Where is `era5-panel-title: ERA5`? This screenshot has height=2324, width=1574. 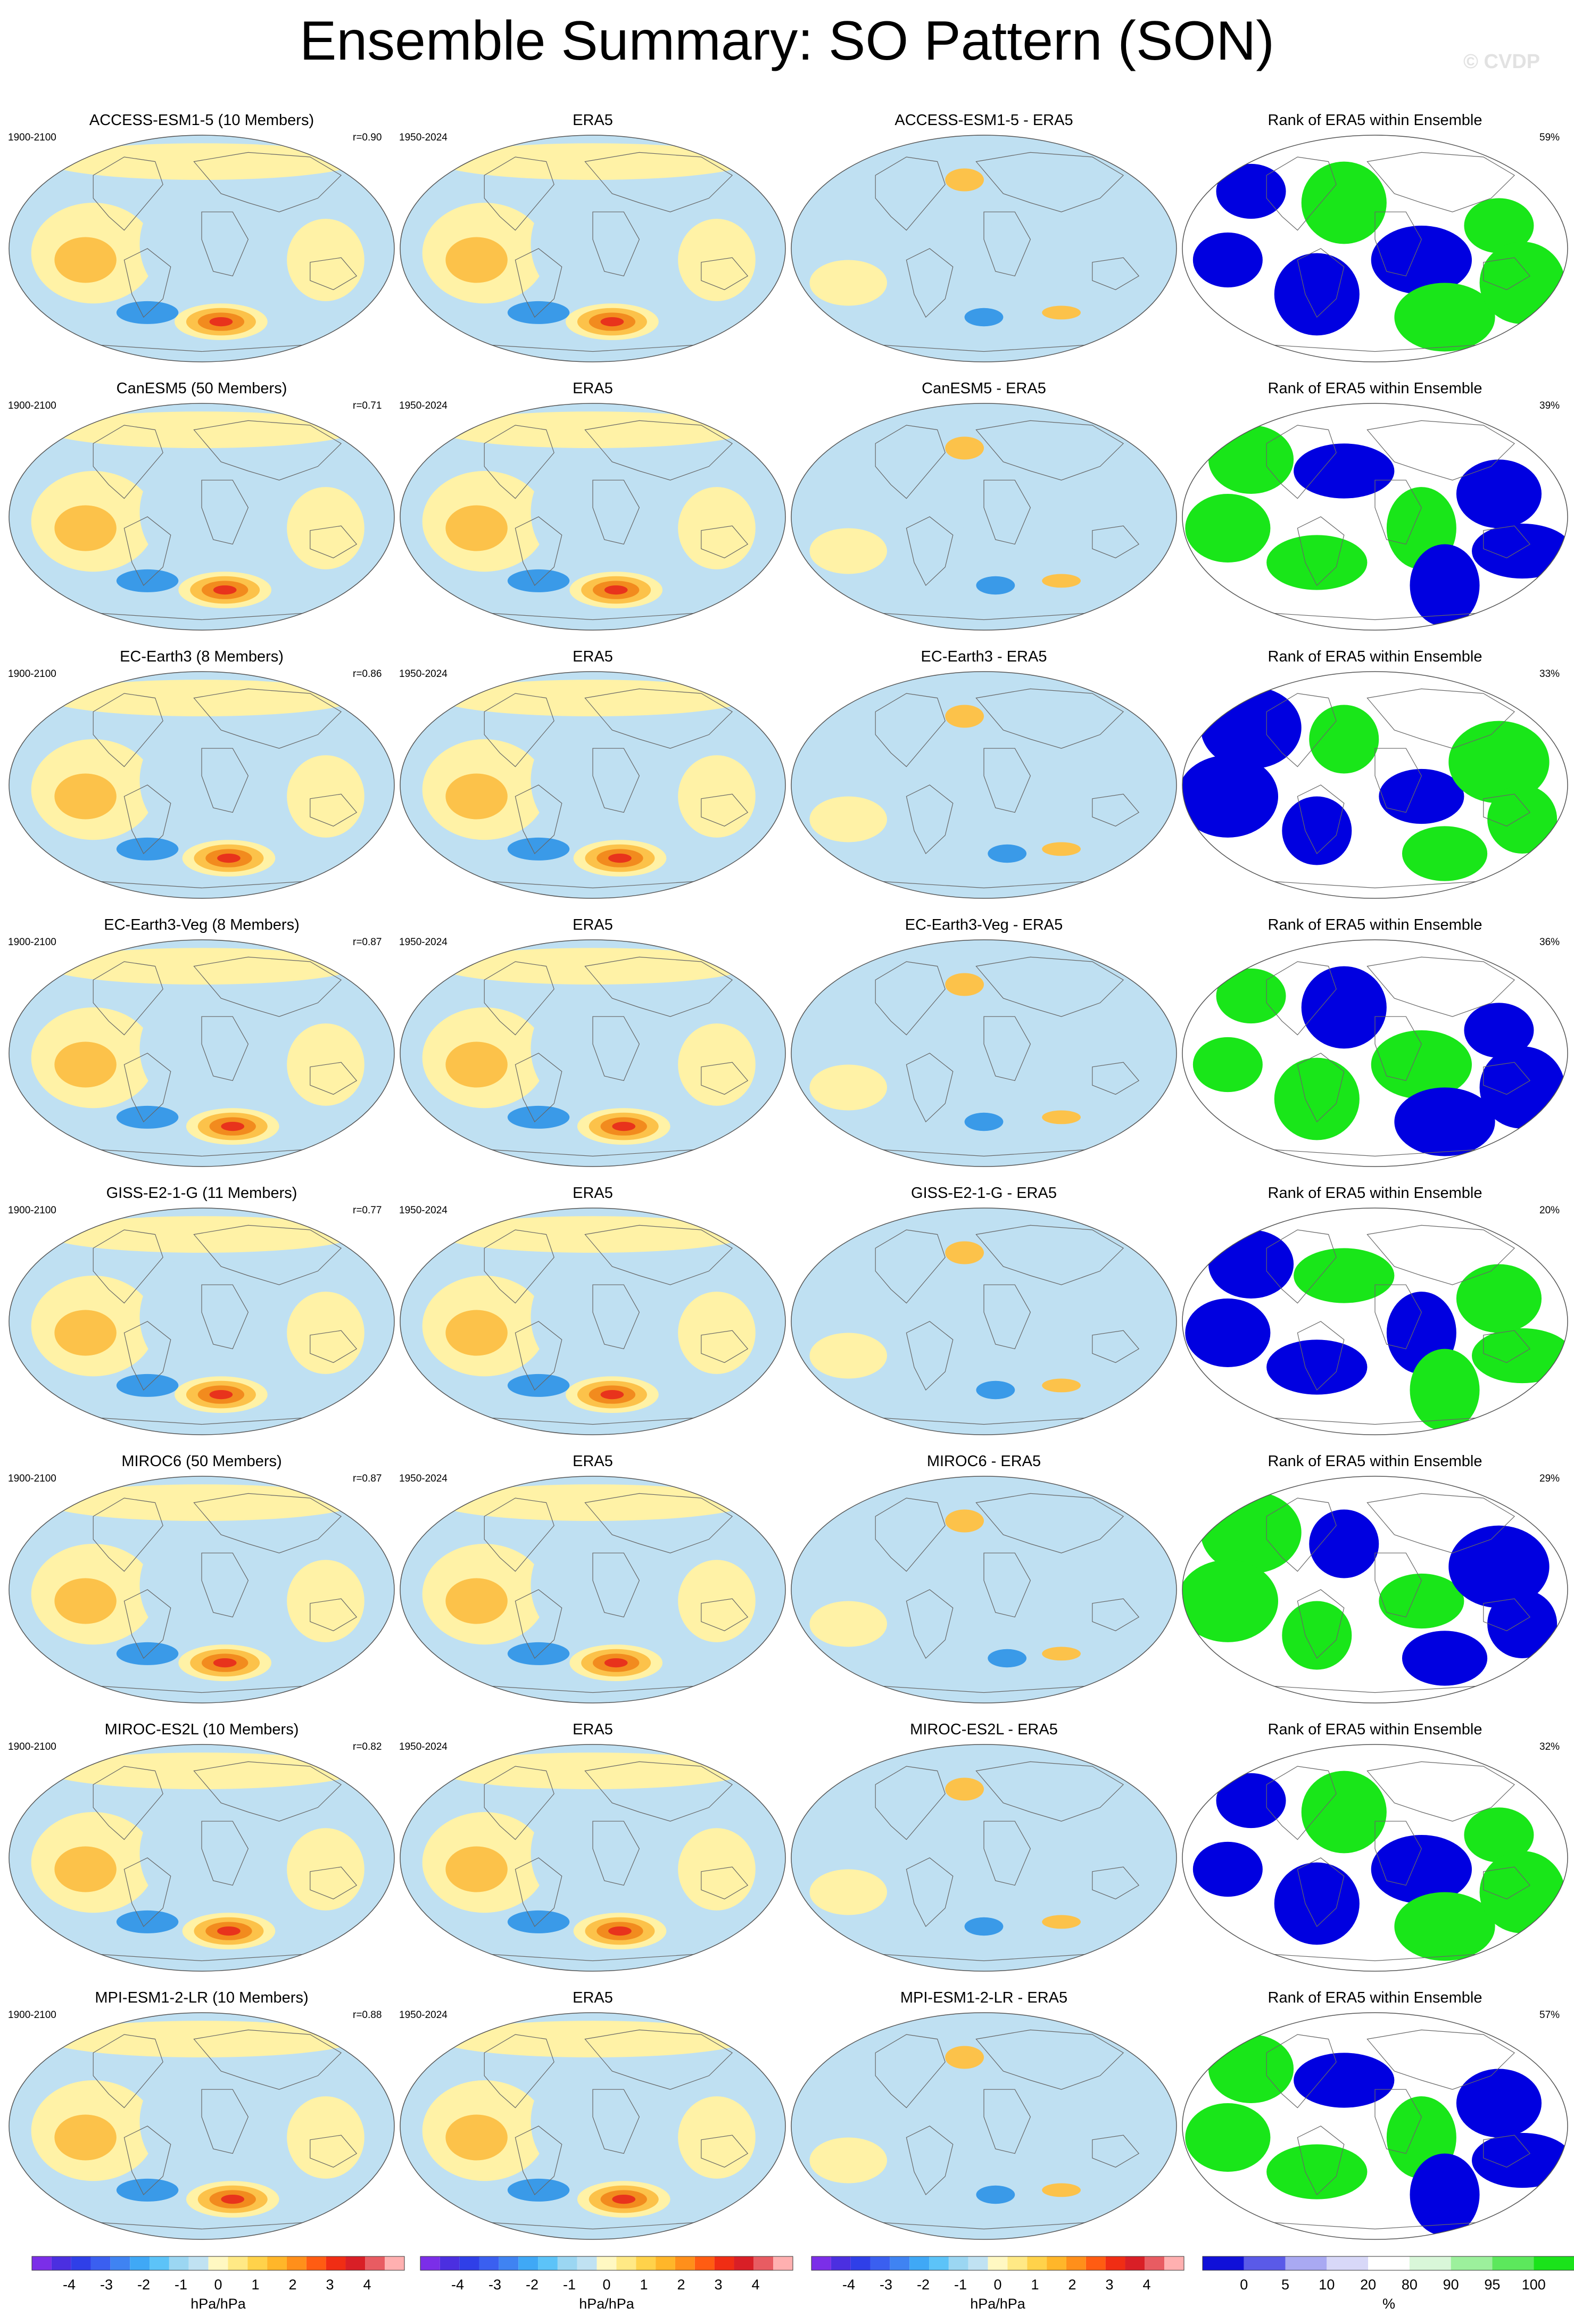 era5-panel-title: ERA5 is located at coordinates (593, 120).